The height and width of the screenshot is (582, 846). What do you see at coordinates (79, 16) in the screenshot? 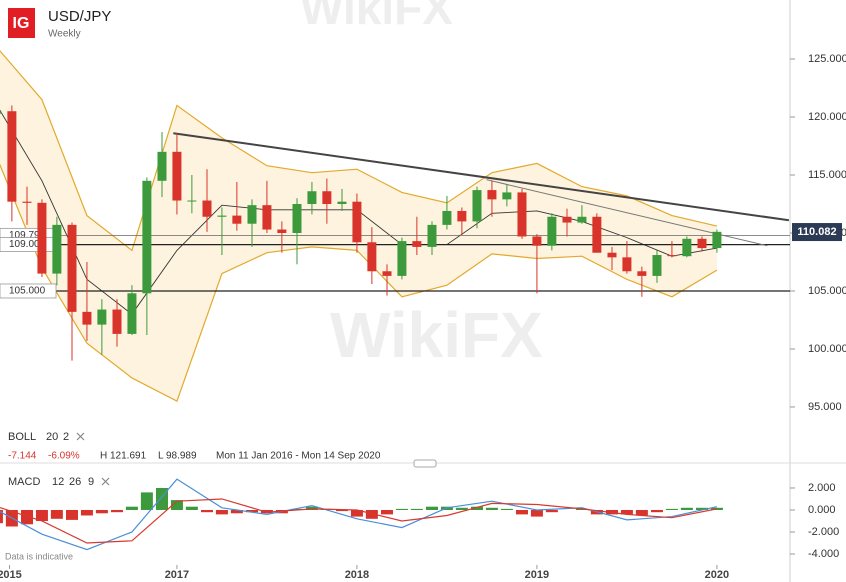
I see `symbol: USD/JPY` at bounding box center [79, 16].